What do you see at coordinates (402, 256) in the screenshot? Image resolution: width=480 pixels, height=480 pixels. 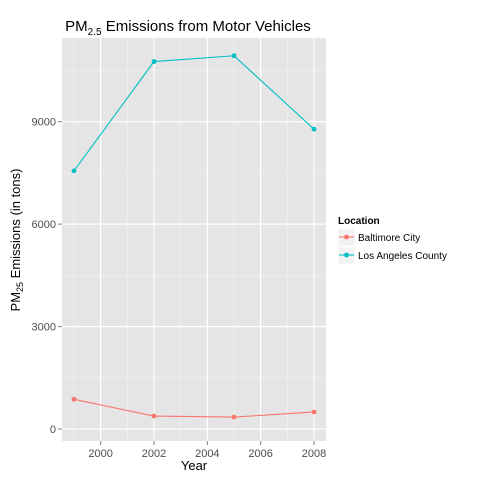 I see `legend-label-los-angeles-county: Los Angeles County` at bounding box center [402, 256].